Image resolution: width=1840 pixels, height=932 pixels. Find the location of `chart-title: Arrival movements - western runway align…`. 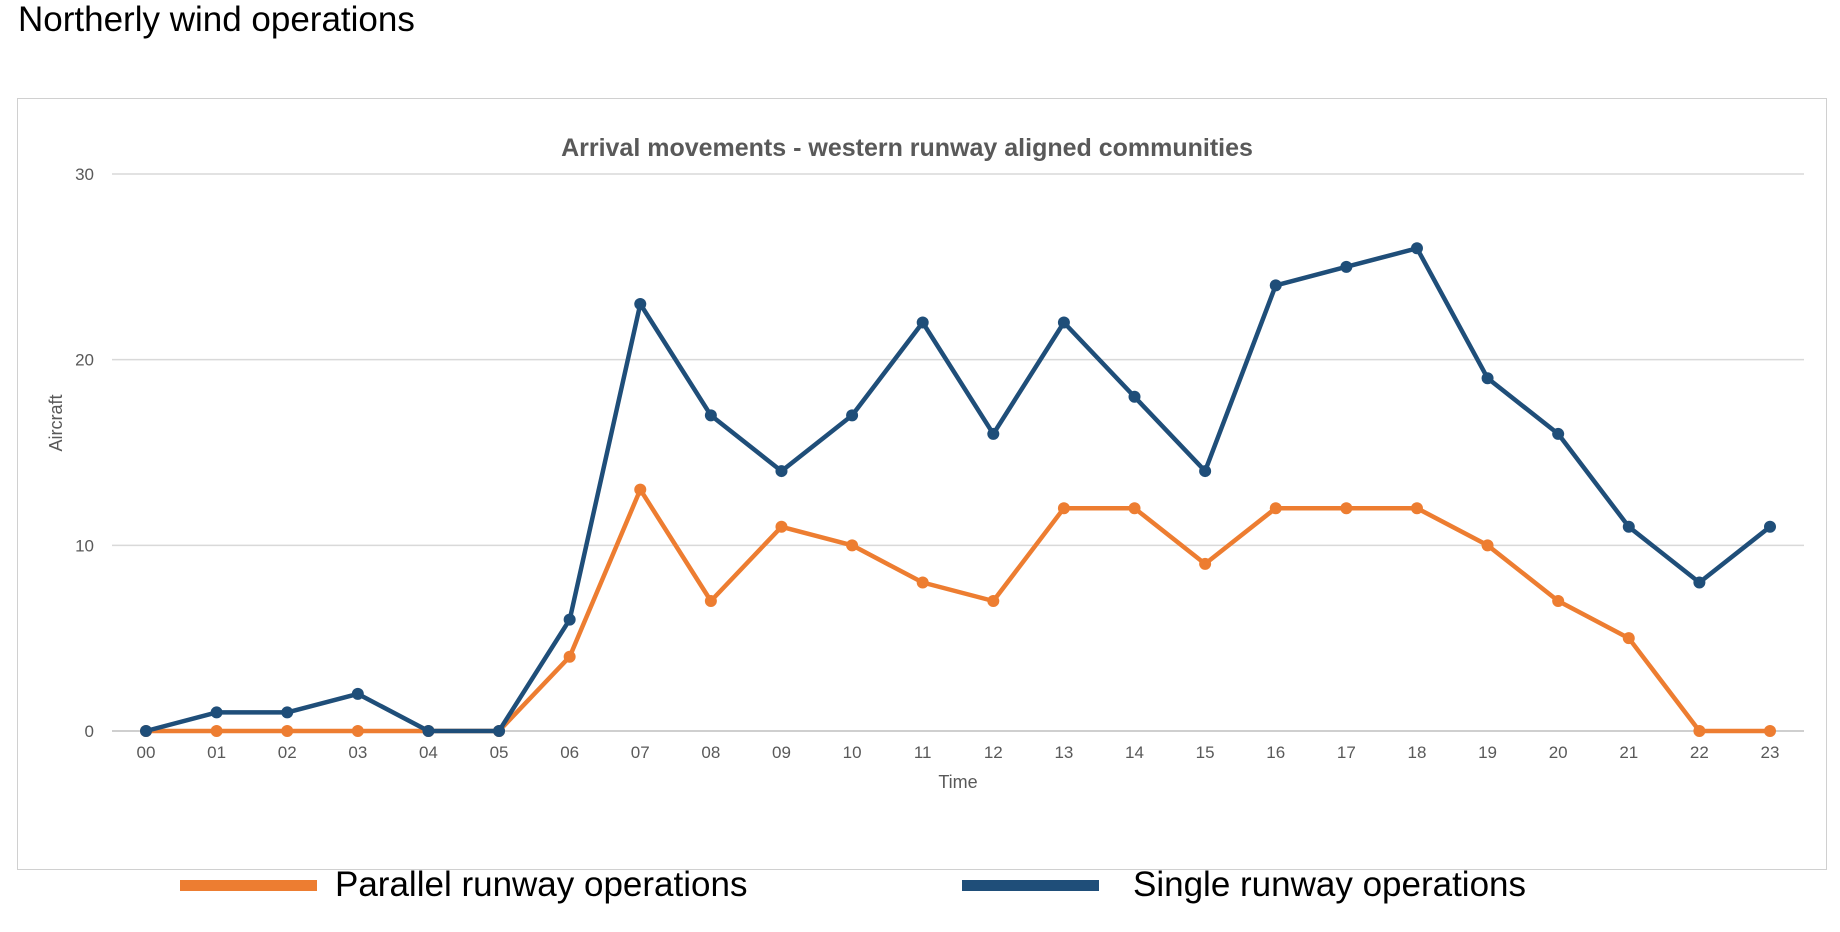

chart-title: Arrival movements - western runway align… is located at coordinates (907, 148).